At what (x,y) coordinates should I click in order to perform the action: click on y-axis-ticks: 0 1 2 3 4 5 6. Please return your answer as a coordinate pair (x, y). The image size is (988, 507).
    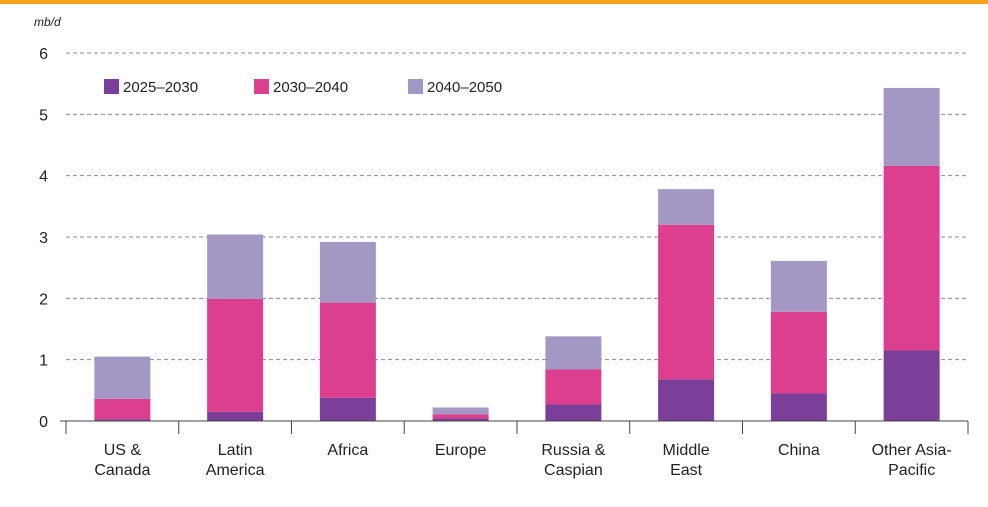
    Looking at the image, I should click on (43, 238).